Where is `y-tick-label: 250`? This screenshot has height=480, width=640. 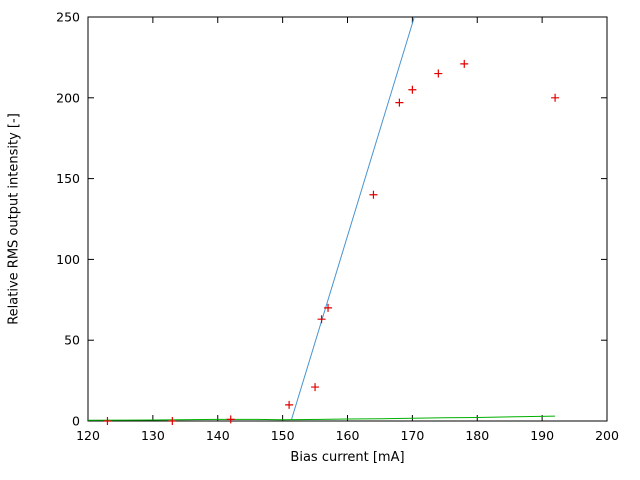
y-tick-label: 250 is located at coordinates (68, 17).